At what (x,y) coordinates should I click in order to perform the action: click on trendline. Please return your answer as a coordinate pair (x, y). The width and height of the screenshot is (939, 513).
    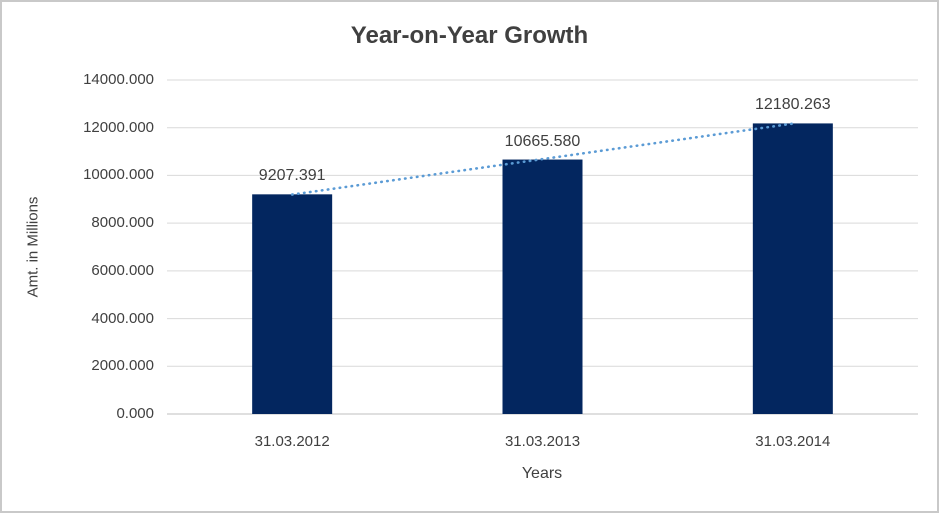
    Looking at the image, I should click on (542, 159).